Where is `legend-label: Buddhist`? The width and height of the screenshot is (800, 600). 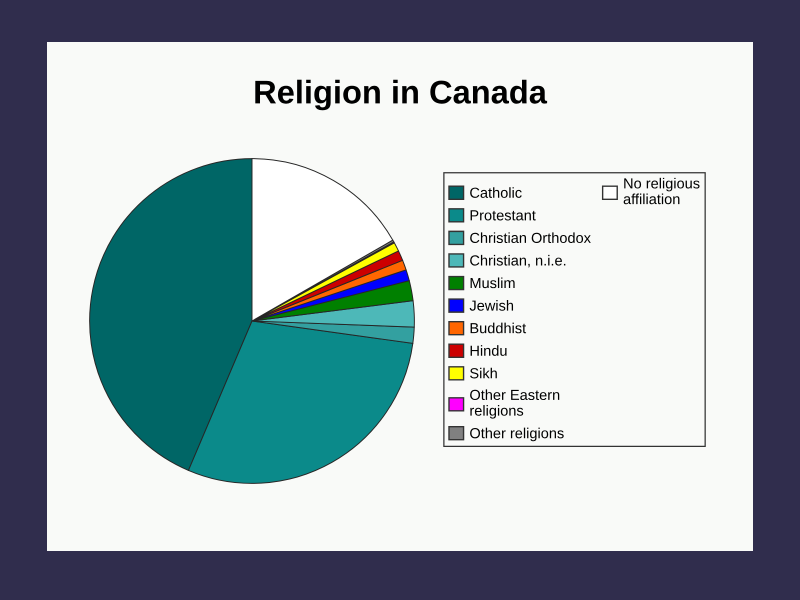 legend-label: Buddhist is located at coordinates (498, 328).